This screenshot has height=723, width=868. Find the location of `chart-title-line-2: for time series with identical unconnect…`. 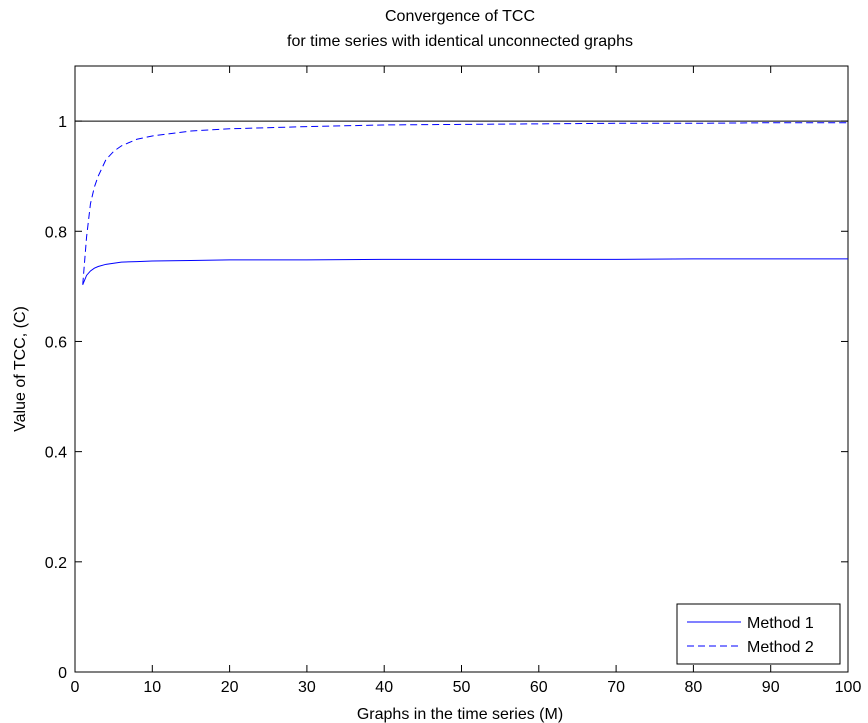

chart-title-line-2: for time series with identical unconnect… is located at coordinates (460, 41).